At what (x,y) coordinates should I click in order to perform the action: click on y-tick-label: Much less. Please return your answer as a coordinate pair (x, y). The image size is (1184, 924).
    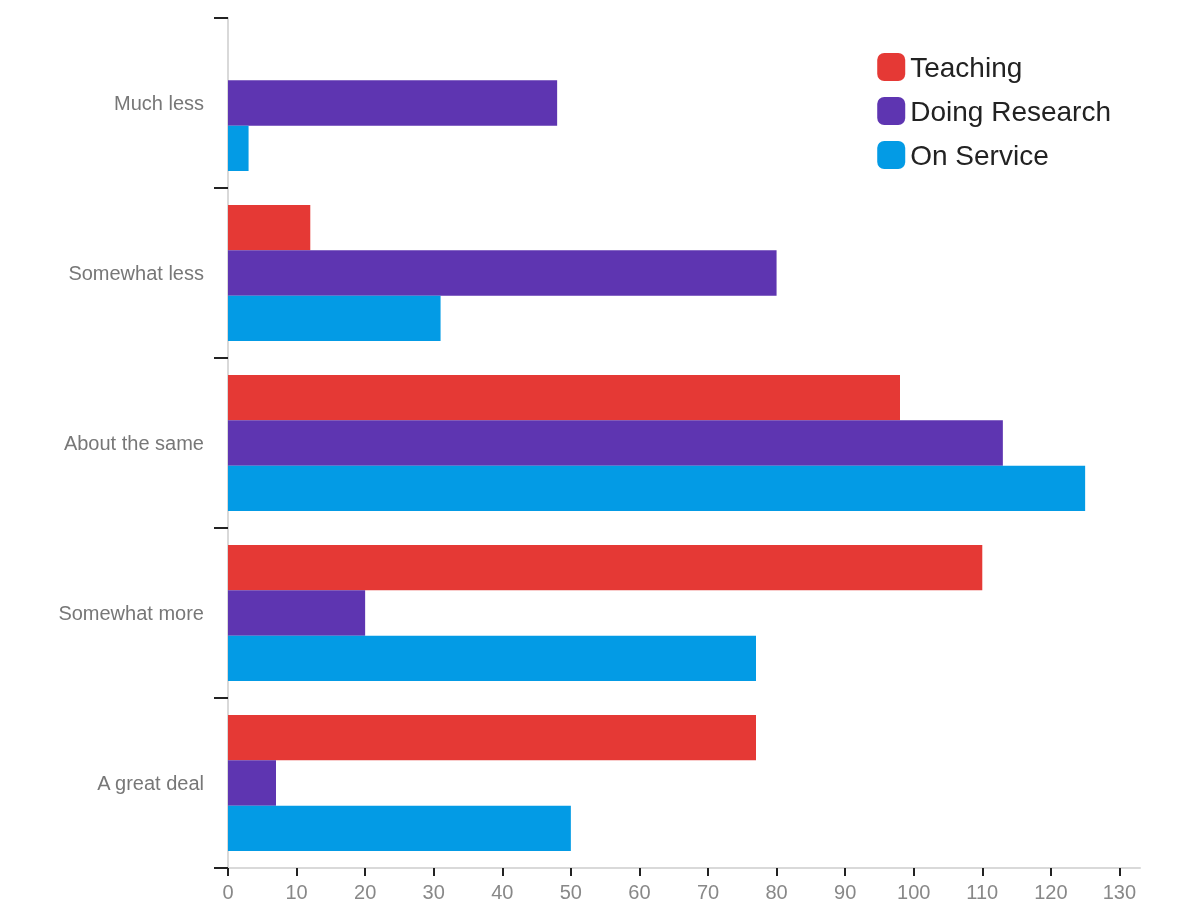
    Looking at the image, I should click on (158, 103).